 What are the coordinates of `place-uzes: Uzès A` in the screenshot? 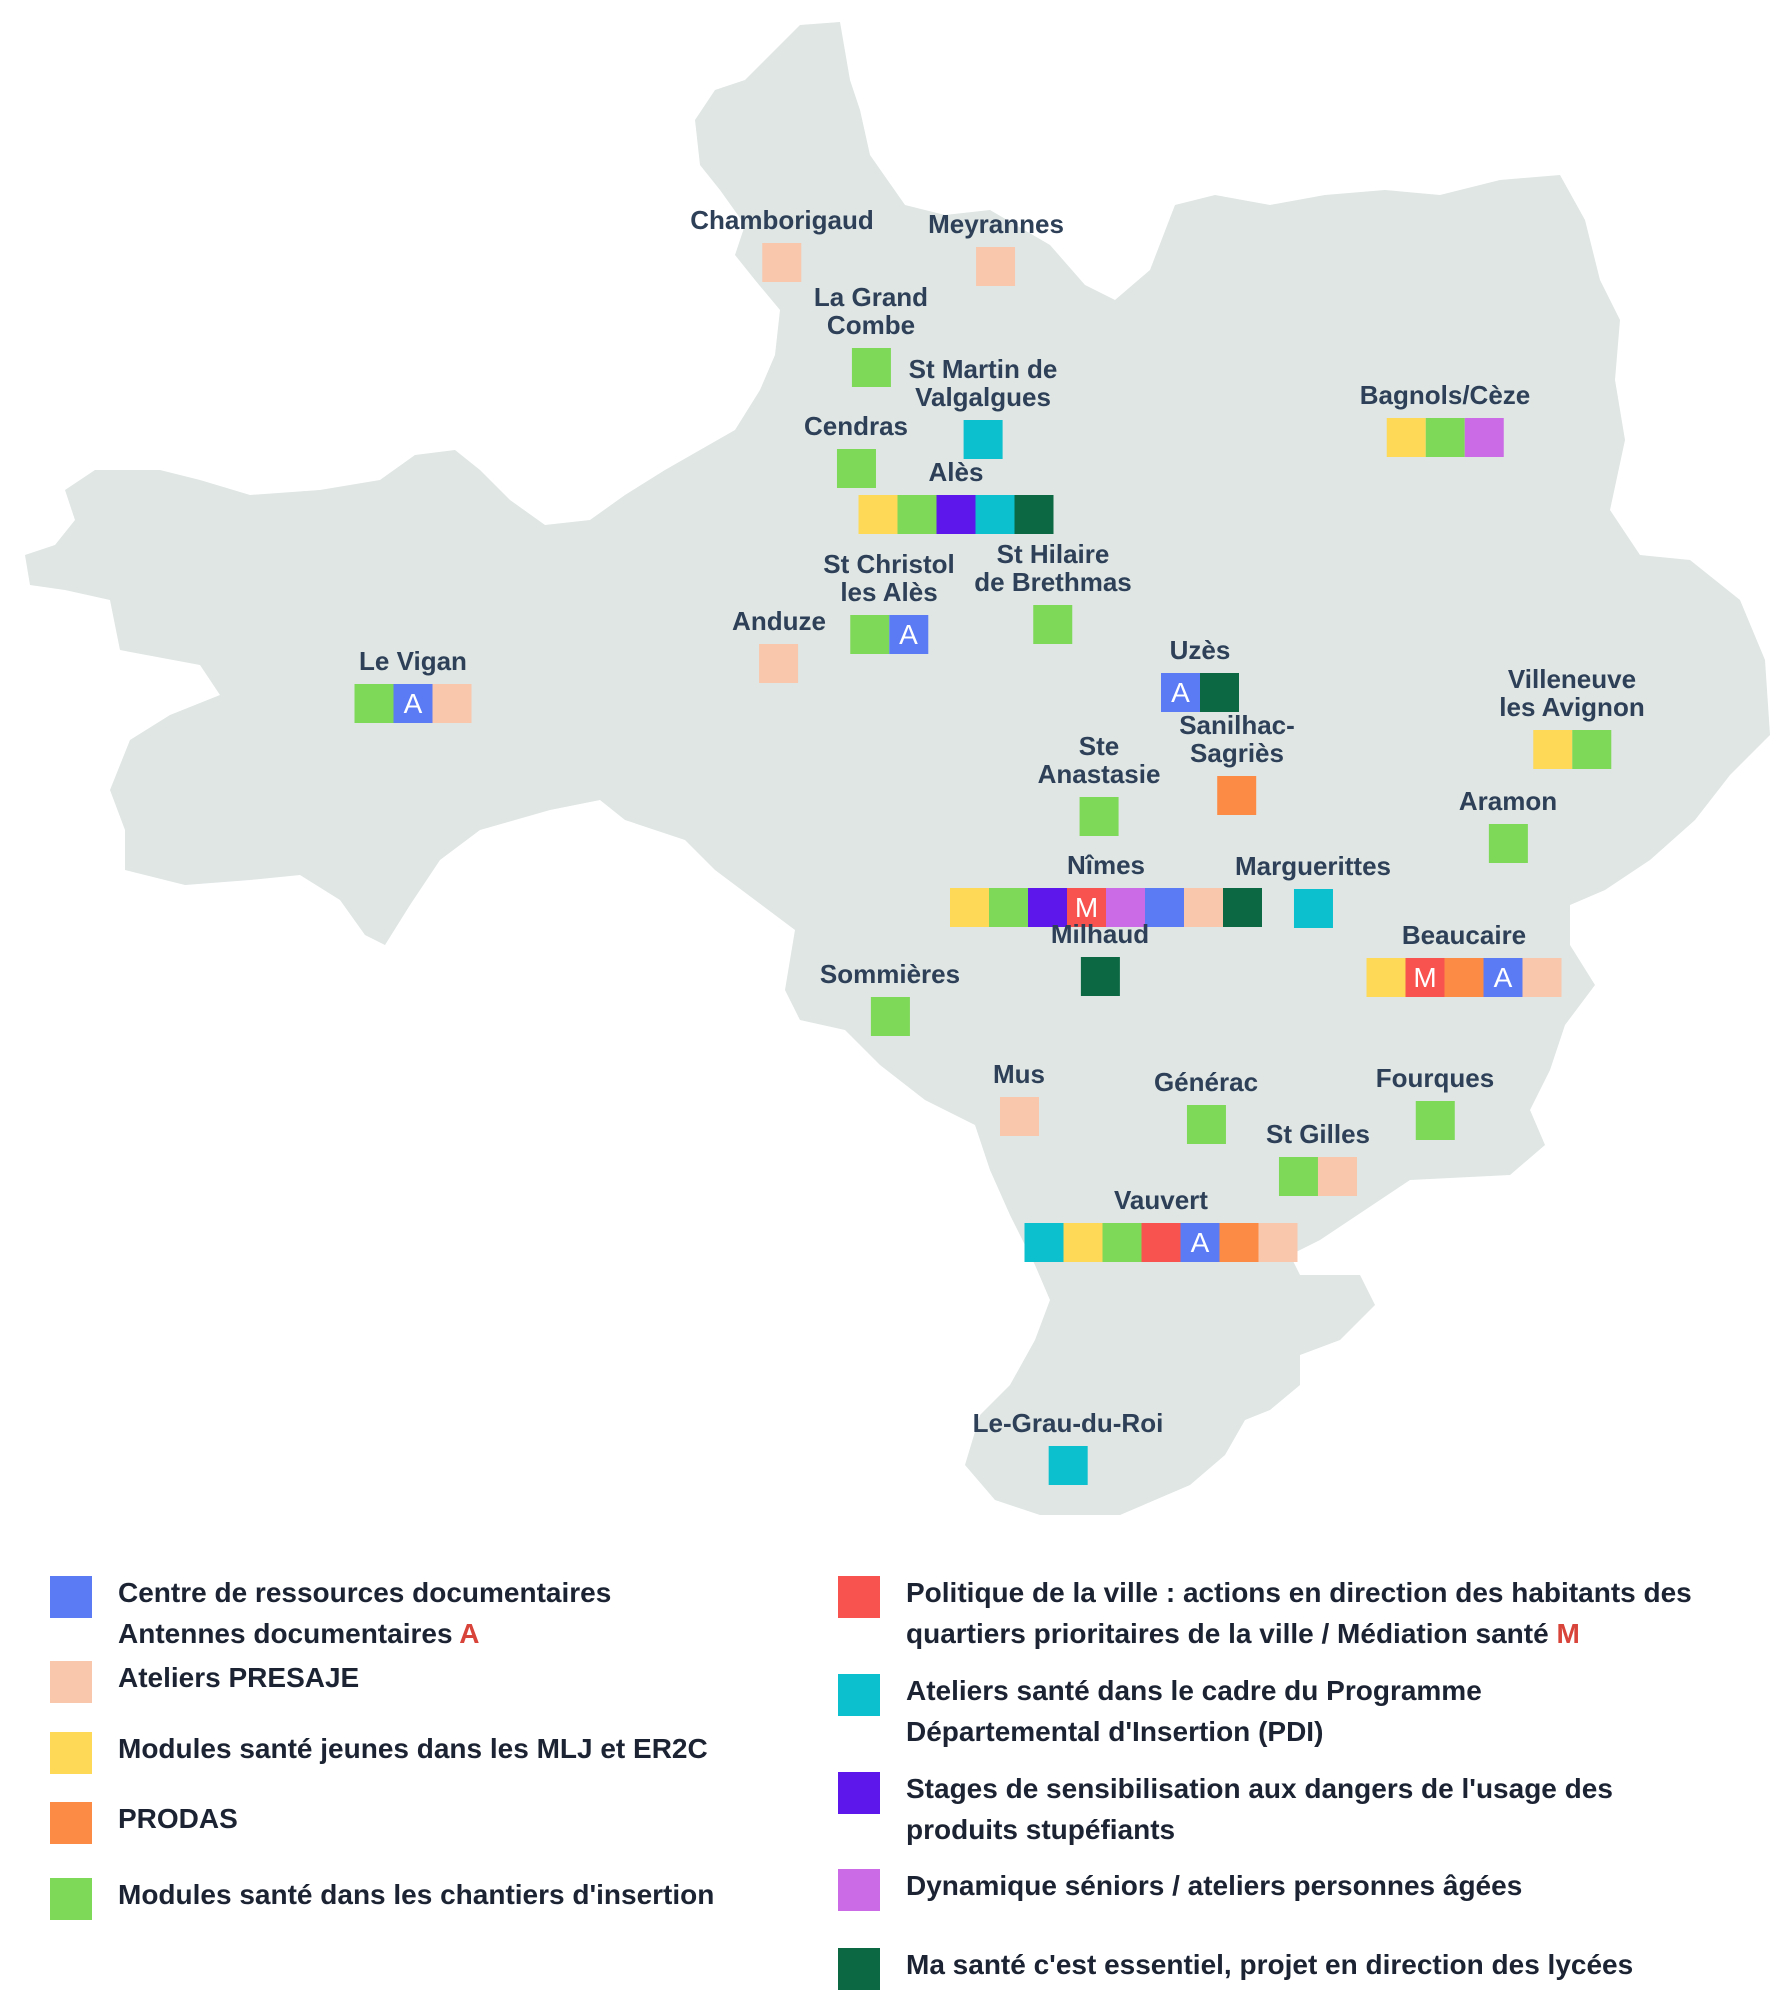 It's located at (1200, 674).